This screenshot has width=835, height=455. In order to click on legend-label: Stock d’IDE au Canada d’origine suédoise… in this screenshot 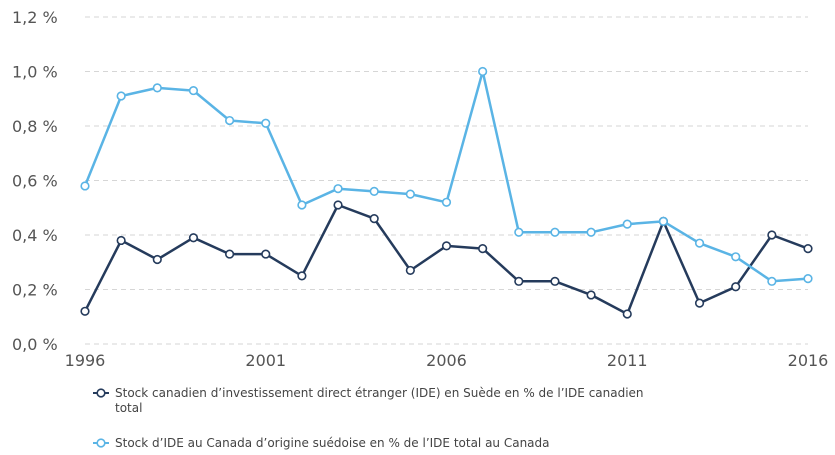, I will do `click(332, 443)`.